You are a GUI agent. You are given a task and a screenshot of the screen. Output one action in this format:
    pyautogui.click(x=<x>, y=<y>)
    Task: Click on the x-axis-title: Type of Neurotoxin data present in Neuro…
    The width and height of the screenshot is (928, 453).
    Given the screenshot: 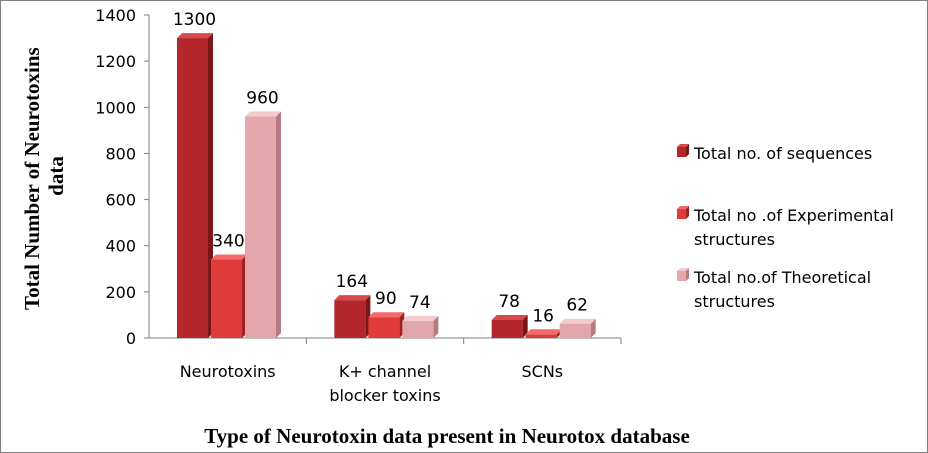 What is the action you would take?
    pyautogui.click(x=447, y=436)
    